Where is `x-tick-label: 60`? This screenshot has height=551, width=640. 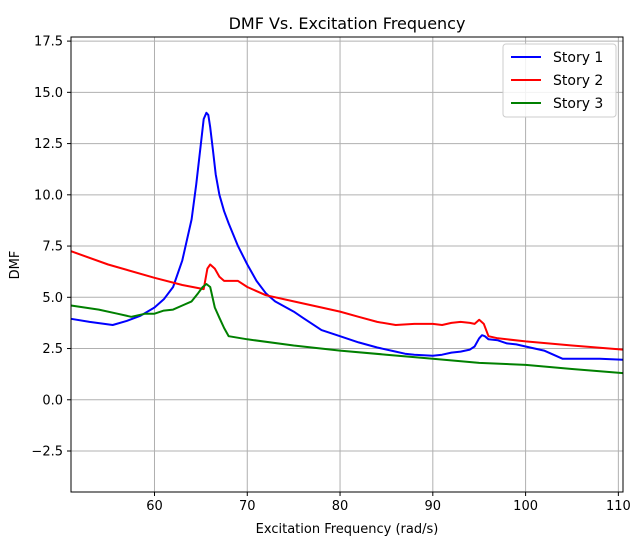
x-tick-label: 60 is located at coordinates (154, 506).